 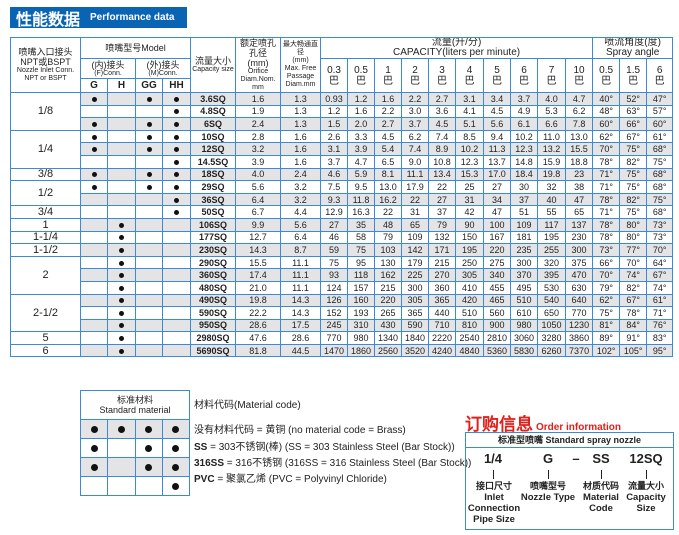 I want to click on passage-cell: 4.4, so click(x=301, y=212).